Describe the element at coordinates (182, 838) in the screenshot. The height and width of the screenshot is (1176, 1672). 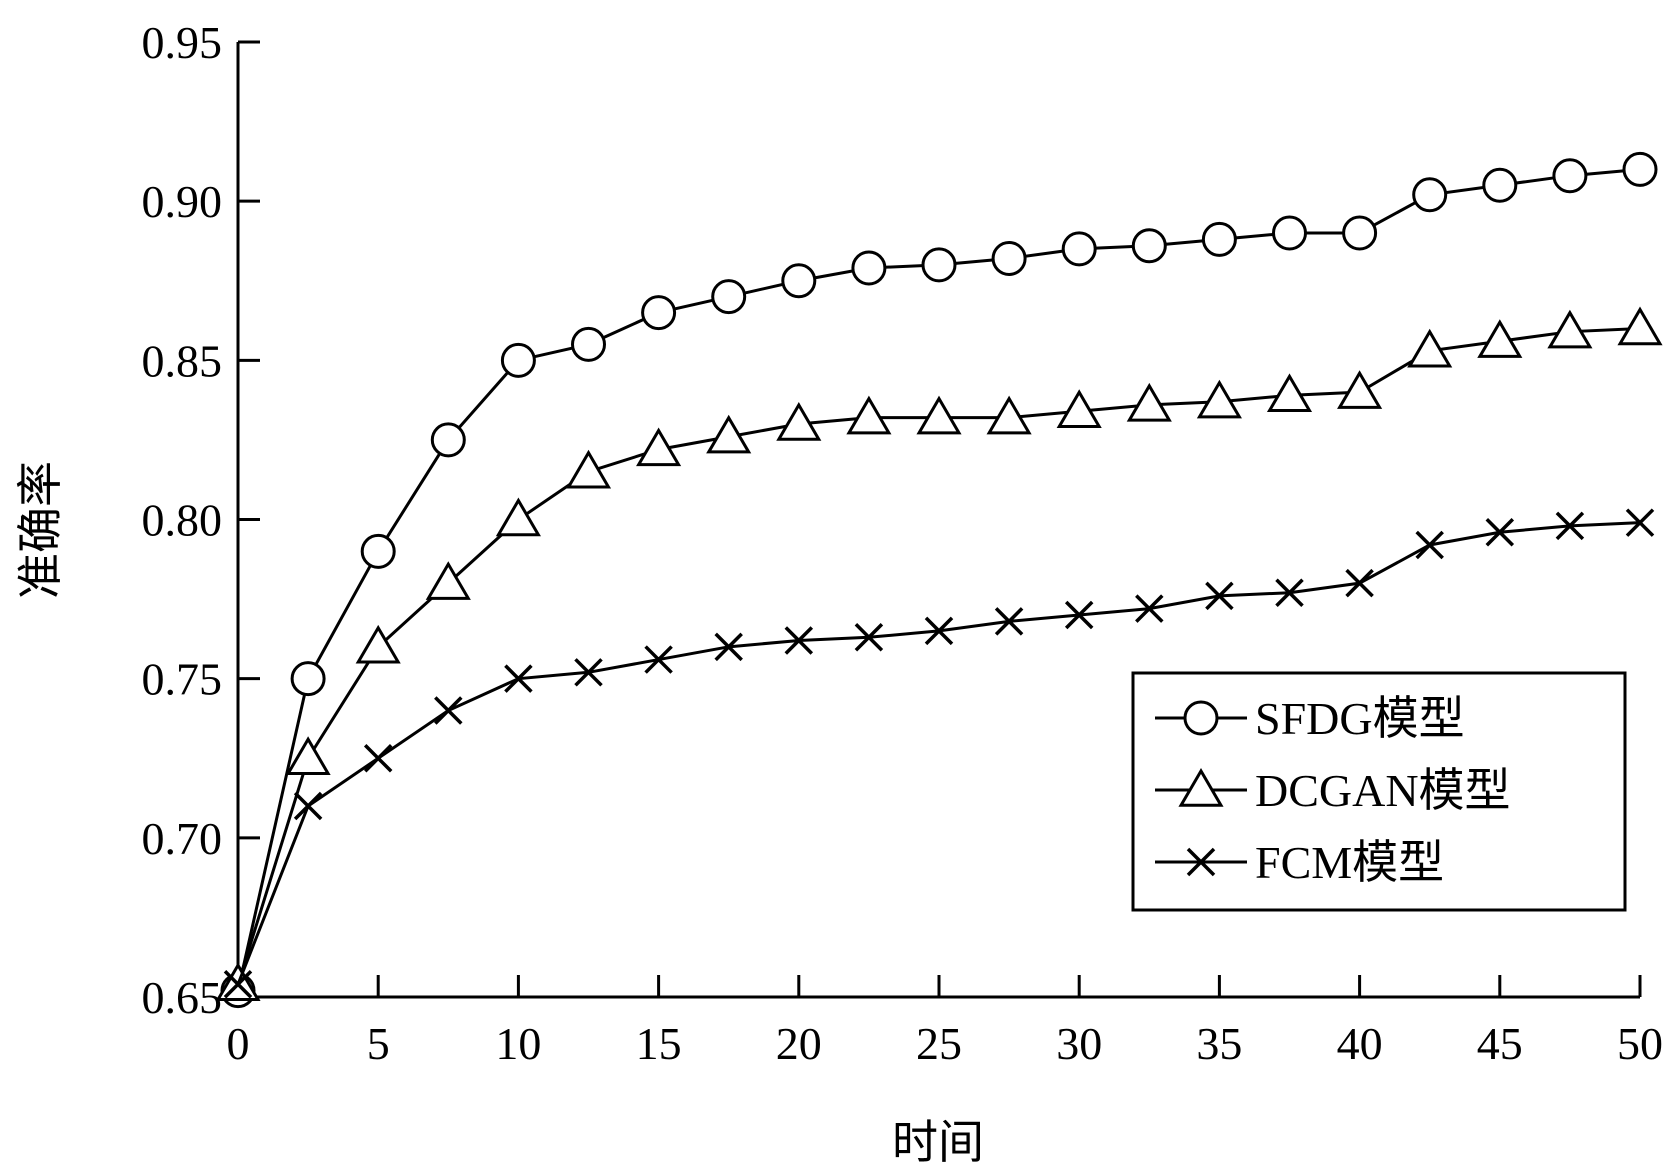
I see `y-tick-label: 0.70` at that location.